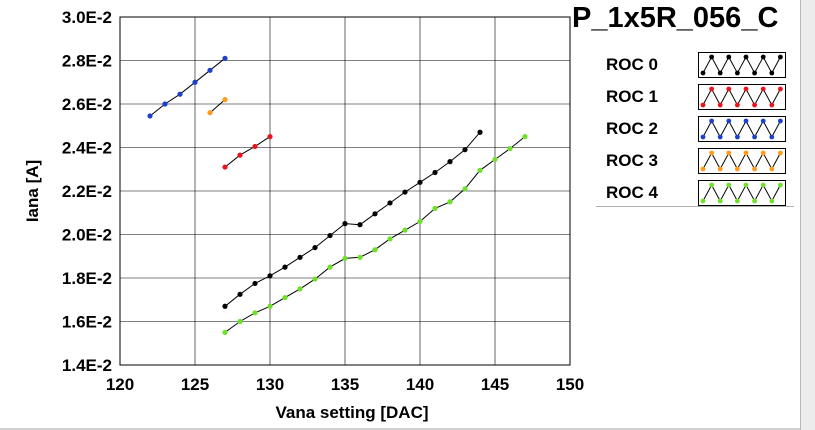 This screenshot has height=430, width=815. I want to click on legend-item: ROC 3, so click(695, 161).